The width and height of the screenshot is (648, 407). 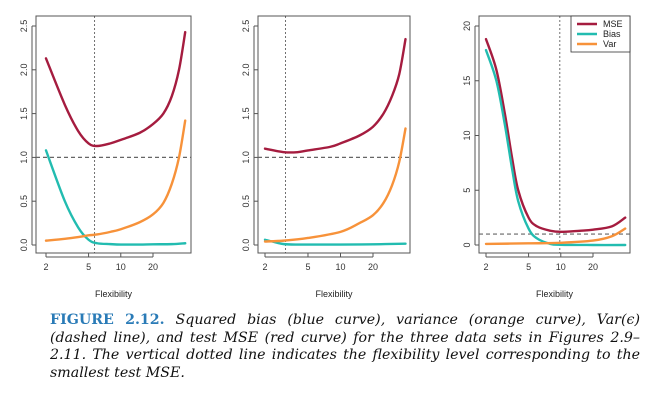 What do you see at coordinates (467, 135) in the screenshot?
I see `y-tick-label: 10` at bounding box center [467, 135].